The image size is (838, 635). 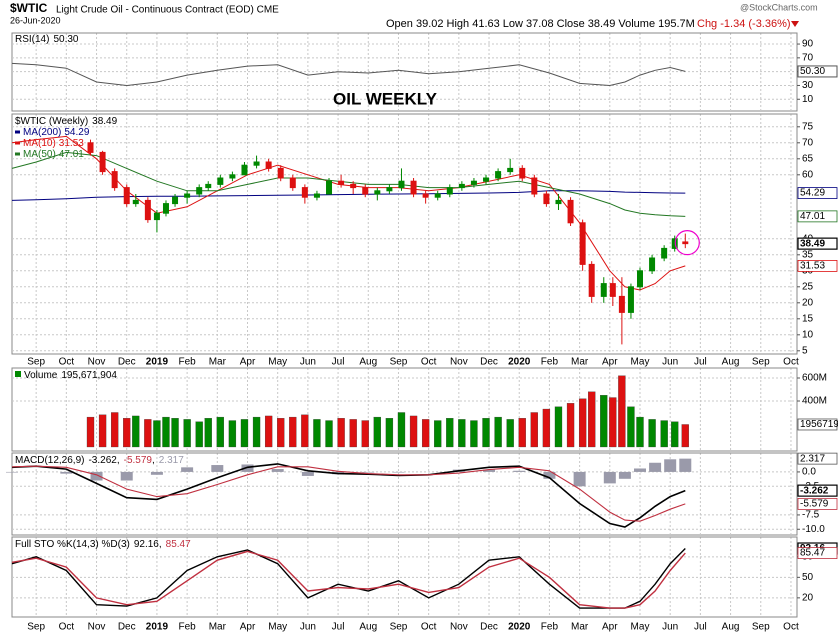 What do you see at coordinates (808, 318) in the screenshot?
I see `y-tick-label: 15` at bounding box center [808, 318].